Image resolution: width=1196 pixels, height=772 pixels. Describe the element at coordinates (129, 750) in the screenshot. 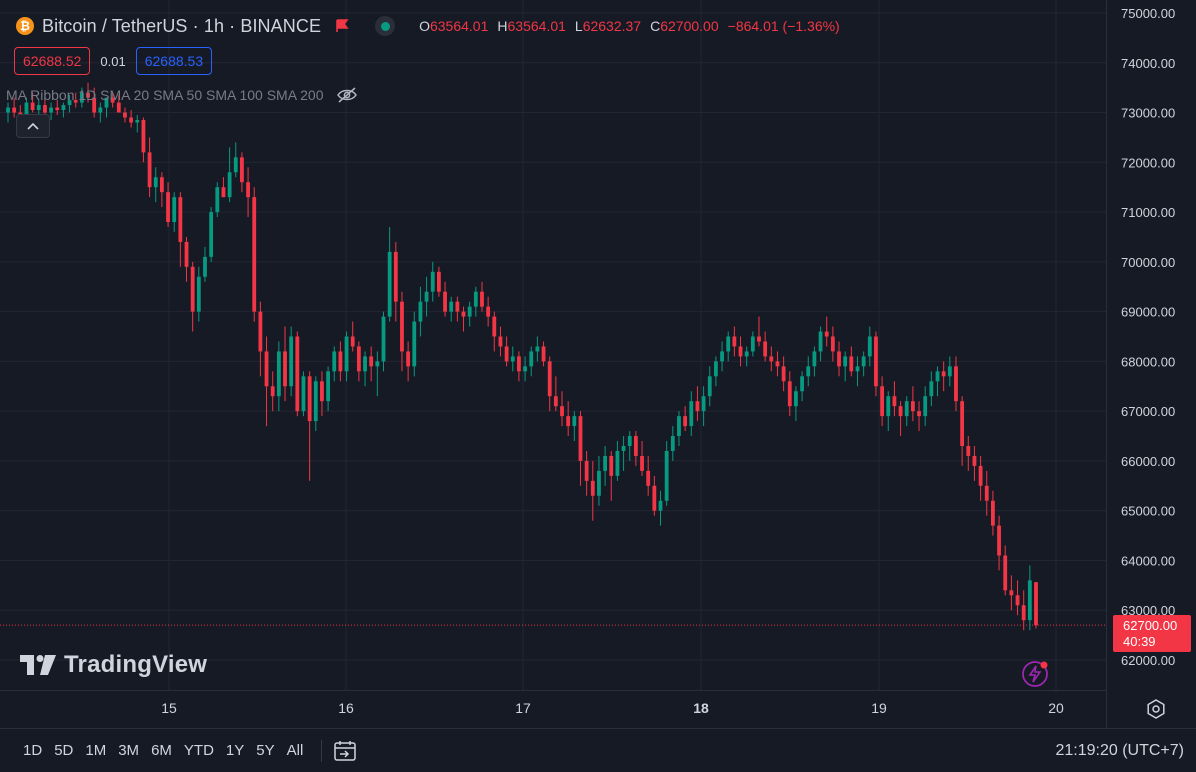

I see `range-3m-button: 3M` at that location.